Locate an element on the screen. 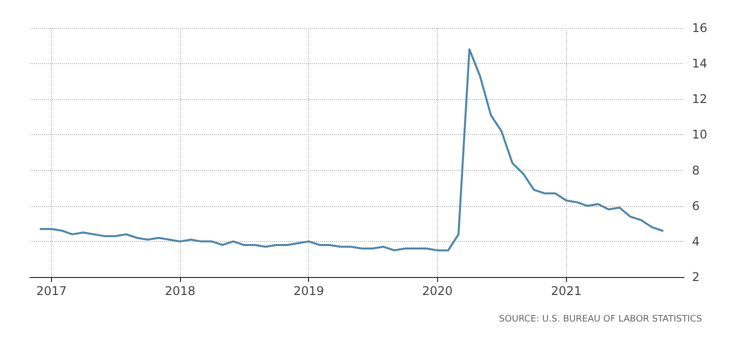  y-tick-label: 16 is located at coordinates (700, 28).